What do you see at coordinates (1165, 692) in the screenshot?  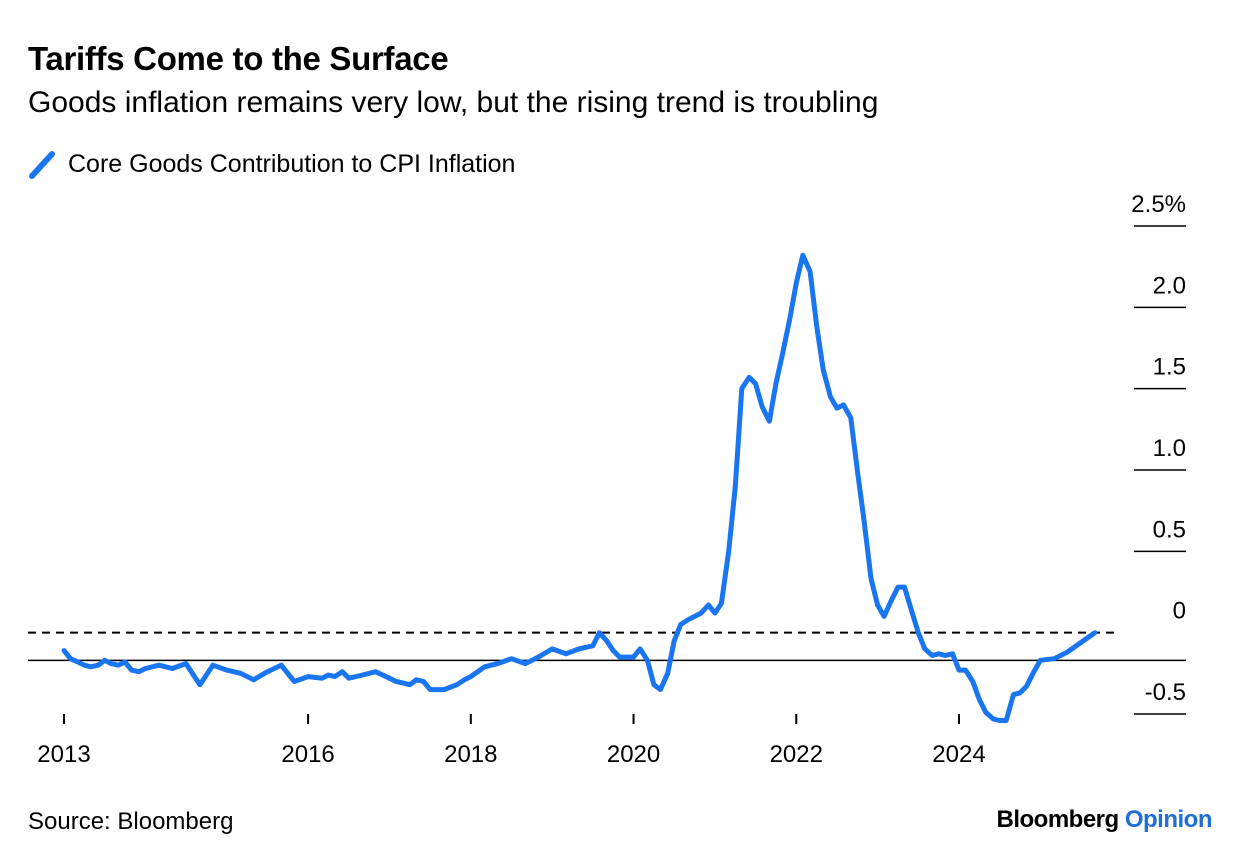 I see `y-tick-label: -0.5` at bounding box center [1165, 692].